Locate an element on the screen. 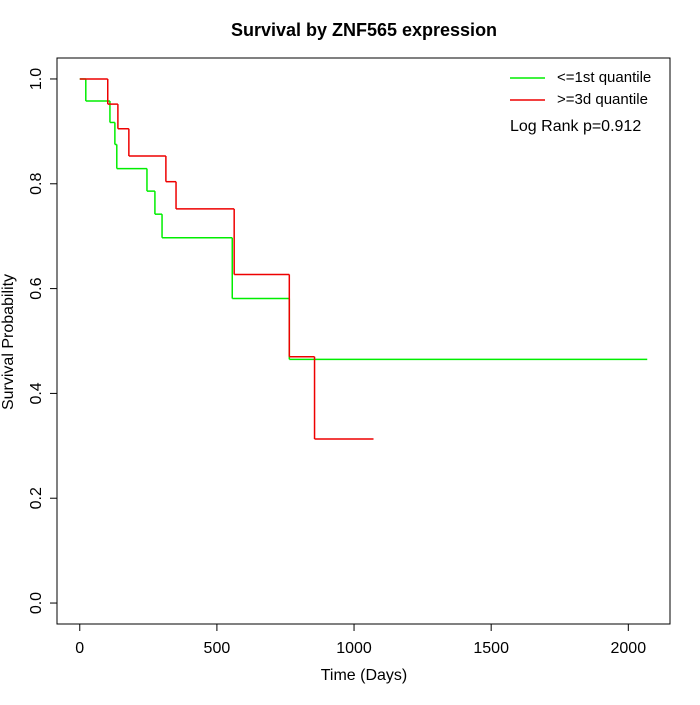  y-tick-label: 1.0 is located at coordinates (36, 79).